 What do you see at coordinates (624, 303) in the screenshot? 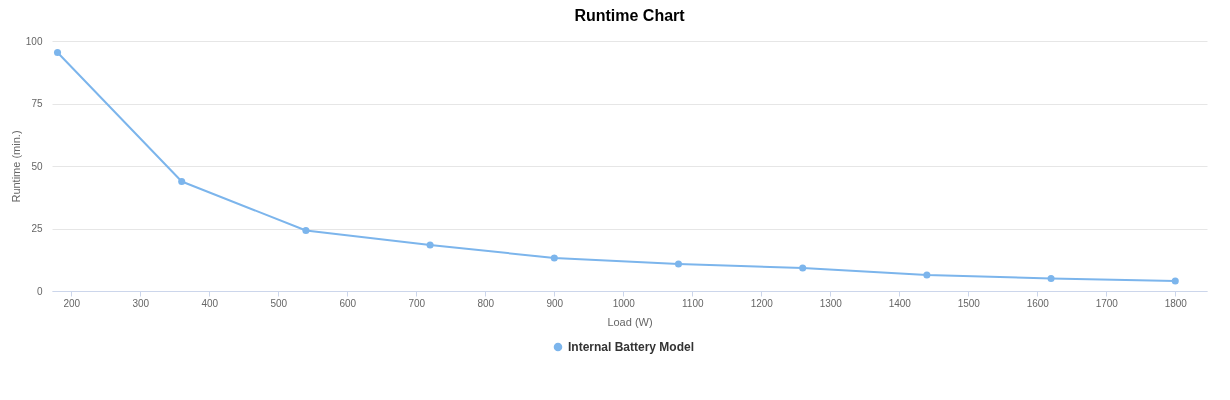
I see `x-tick-label: 1000` at bounding box center [624, 303].